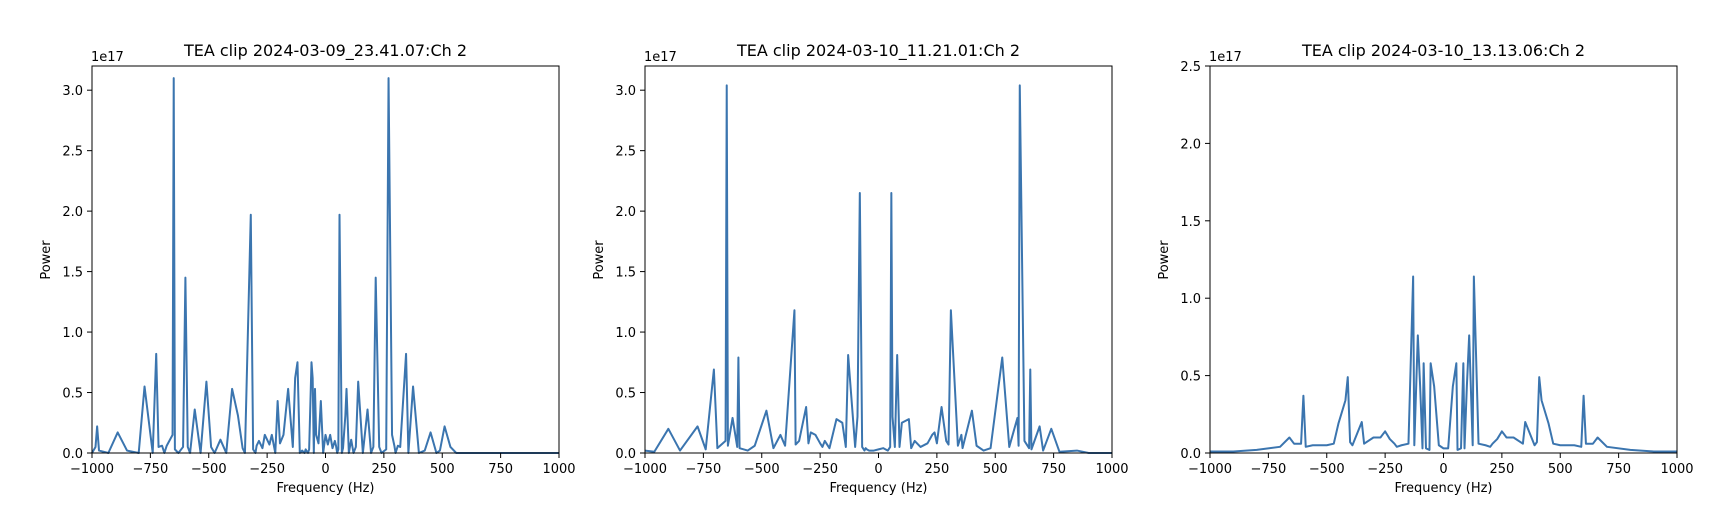 The image size is (1728, 531). Describe the element at coordinates (1618, 469) in the screenshot. I see `chart-3-x-tick-label: 750` at that location.